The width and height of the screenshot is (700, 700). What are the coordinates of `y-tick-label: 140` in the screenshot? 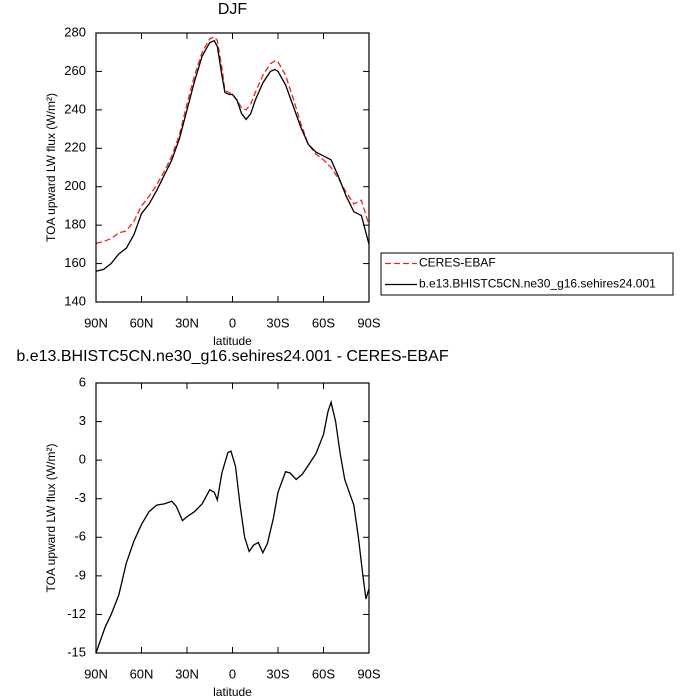 It's located at (75, 300).